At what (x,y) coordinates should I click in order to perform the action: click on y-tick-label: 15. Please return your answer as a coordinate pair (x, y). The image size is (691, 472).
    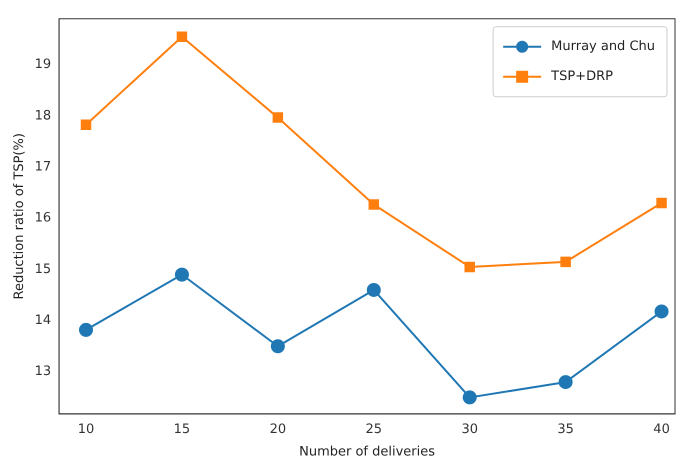
    Looking at the image, I should click on (43, 269).